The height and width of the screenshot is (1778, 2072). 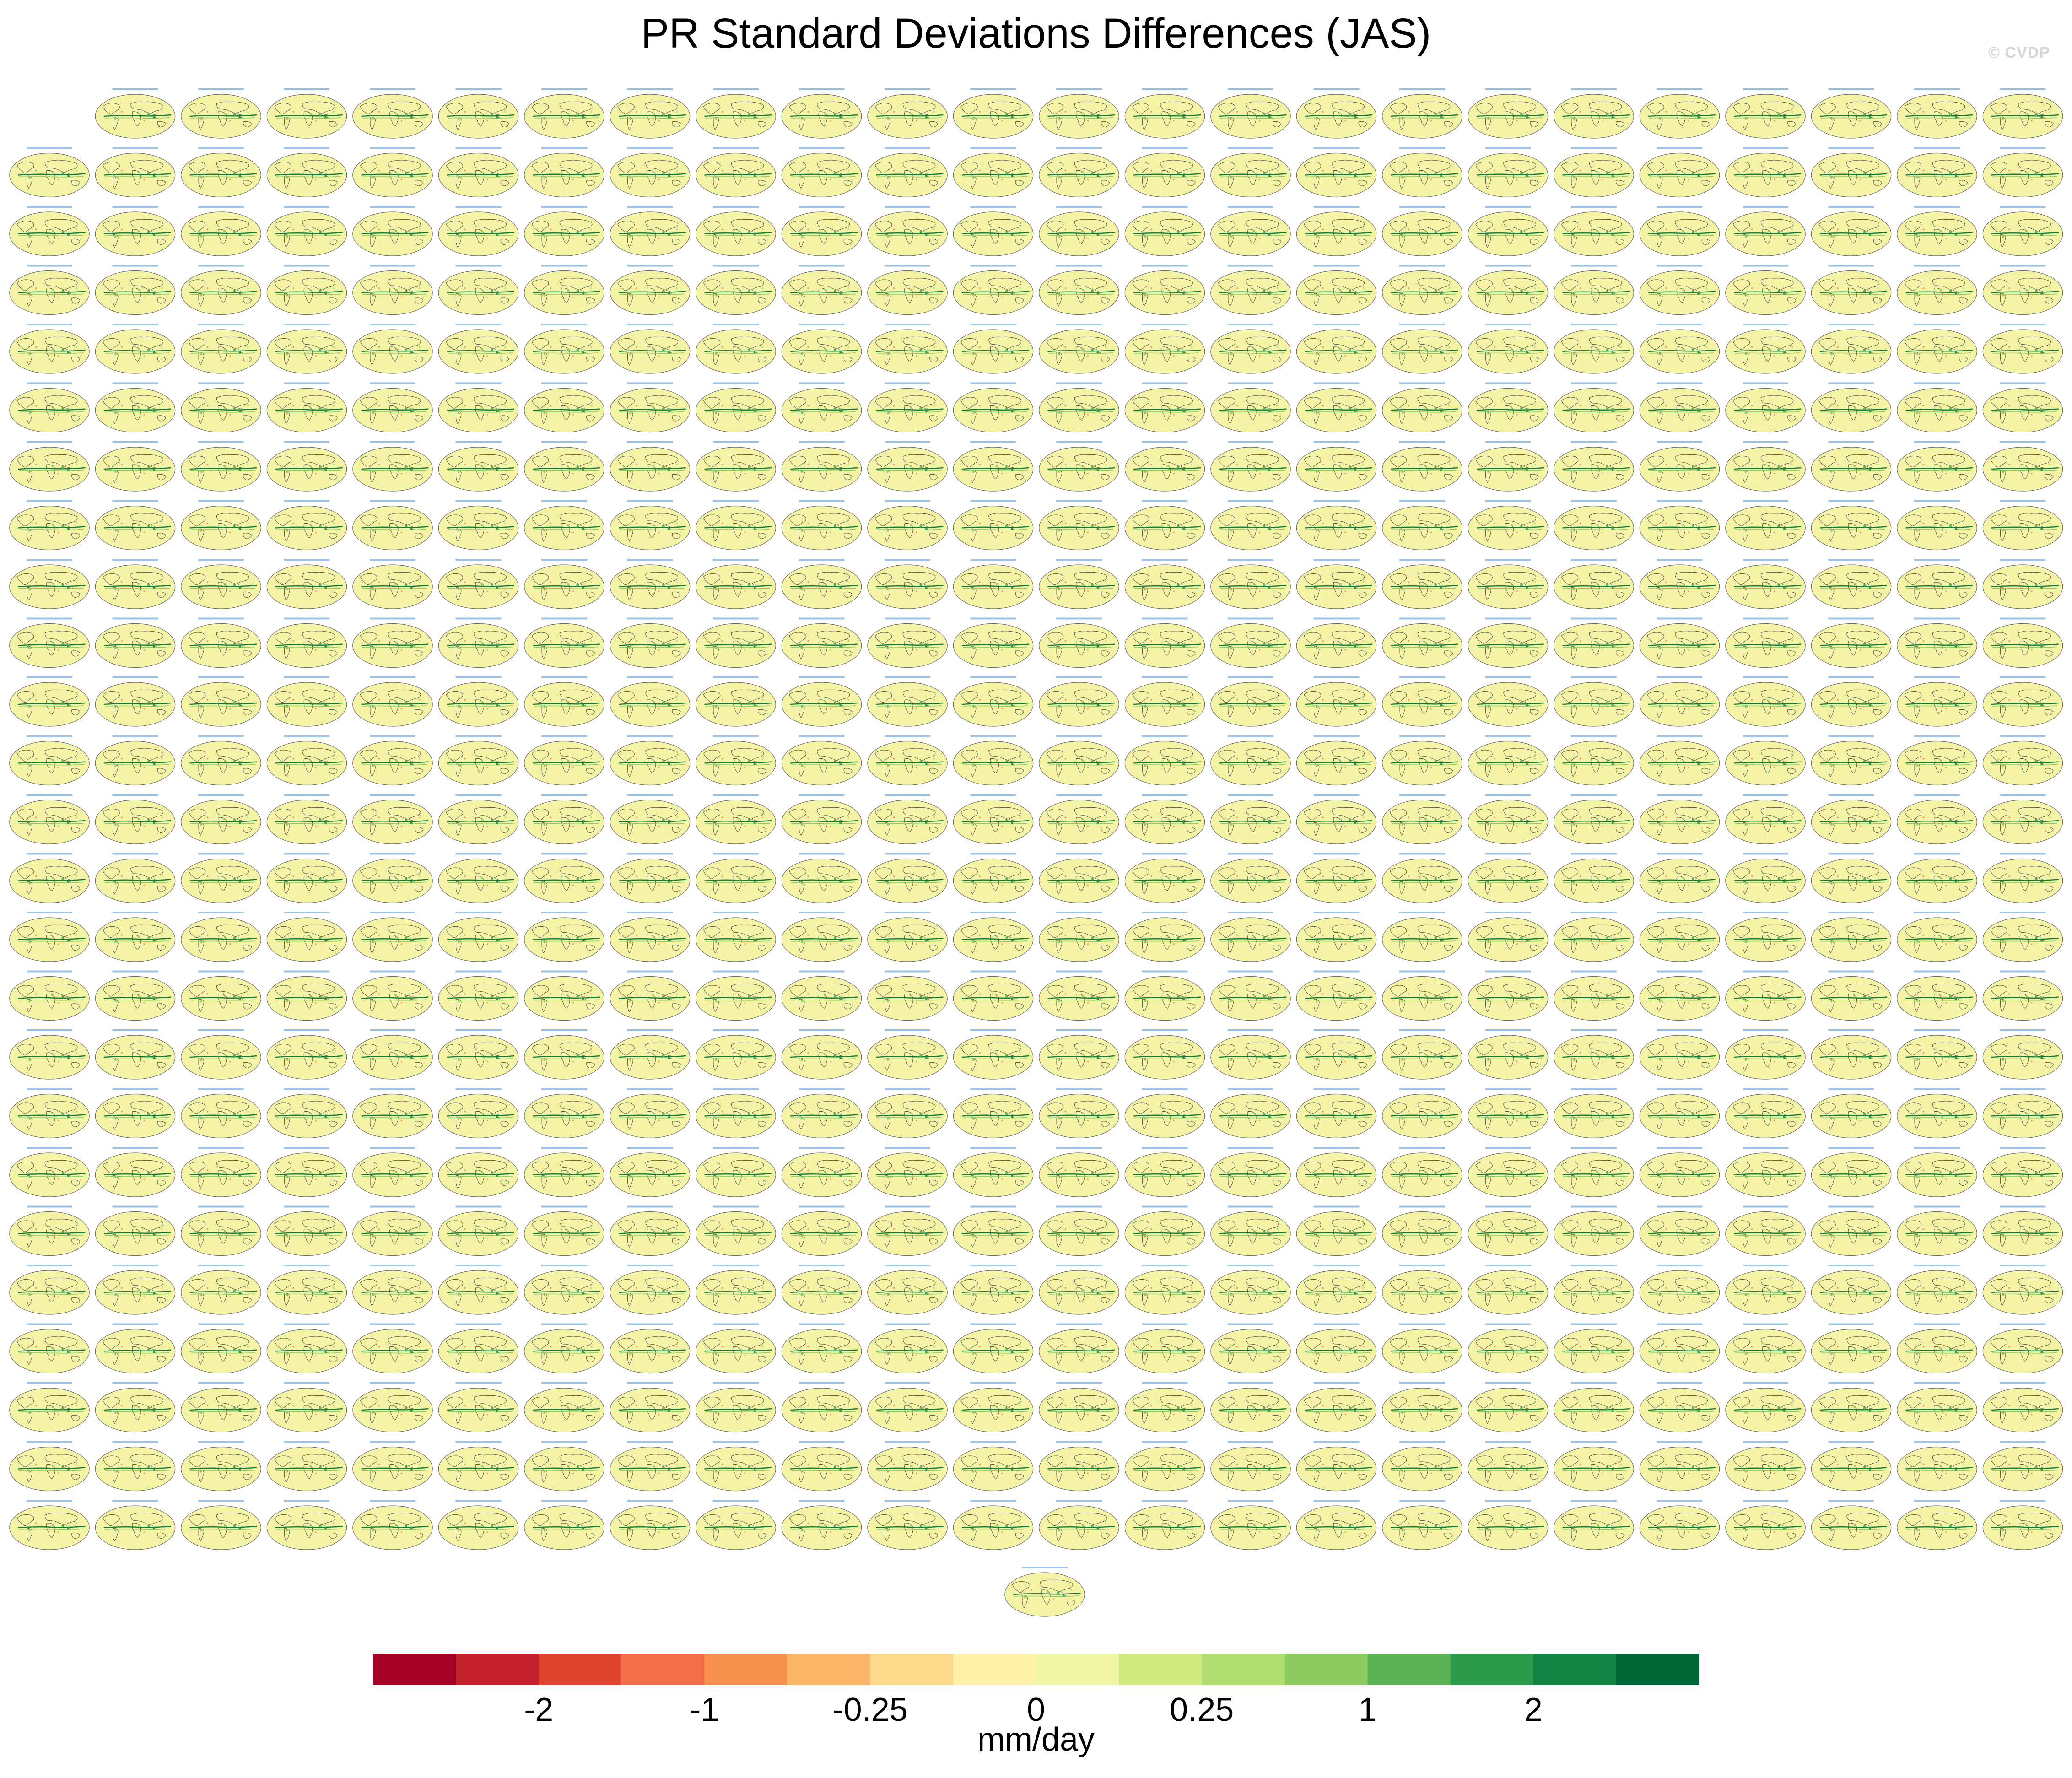 I want to click on colorbar-tick-label: 2, so click(x=1533, y=1710).